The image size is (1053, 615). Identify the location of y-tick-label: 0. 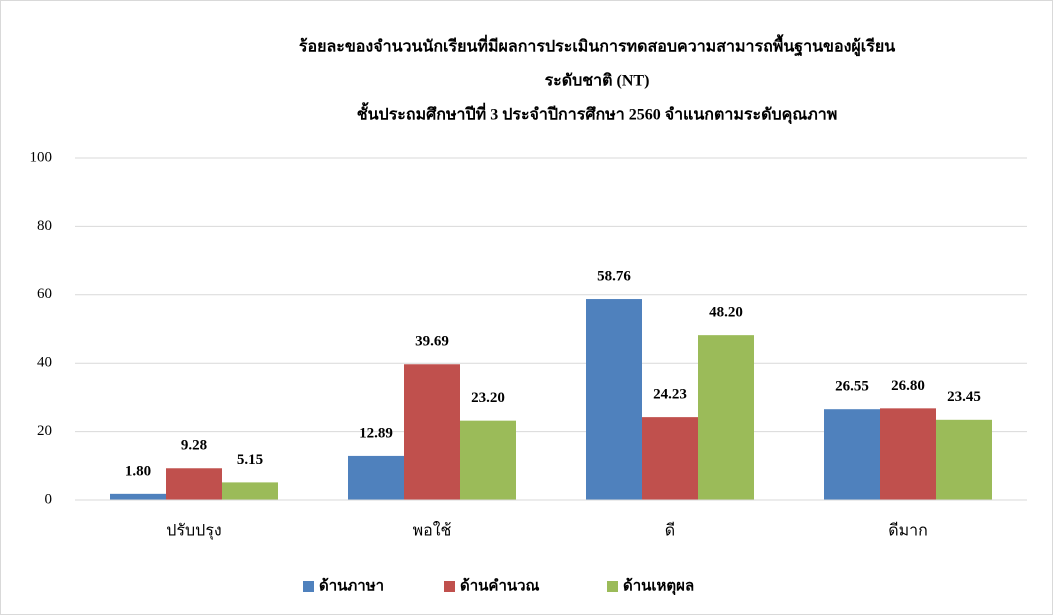
(49, 499).